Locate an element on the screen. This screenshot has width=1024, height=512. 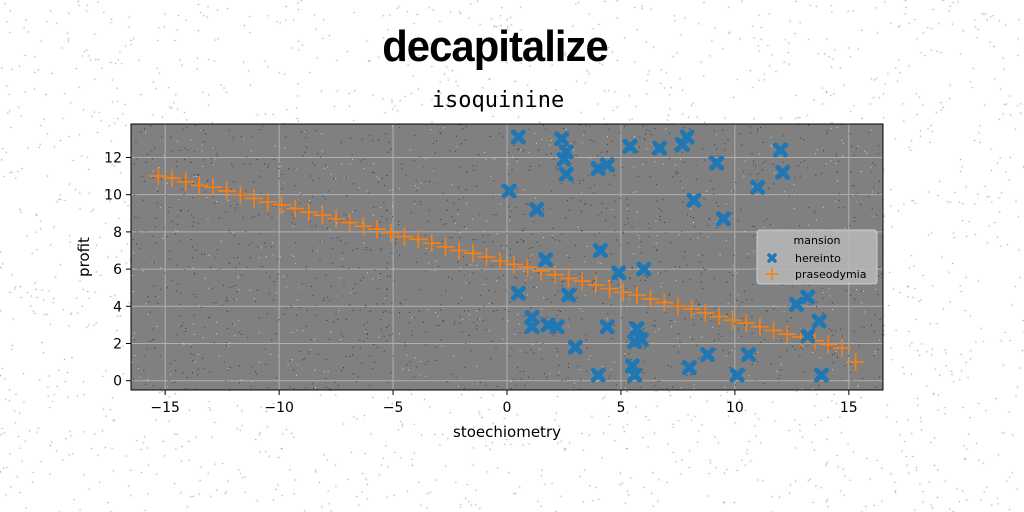
x-tick-label: −10 is located at coordinates (279, 408).